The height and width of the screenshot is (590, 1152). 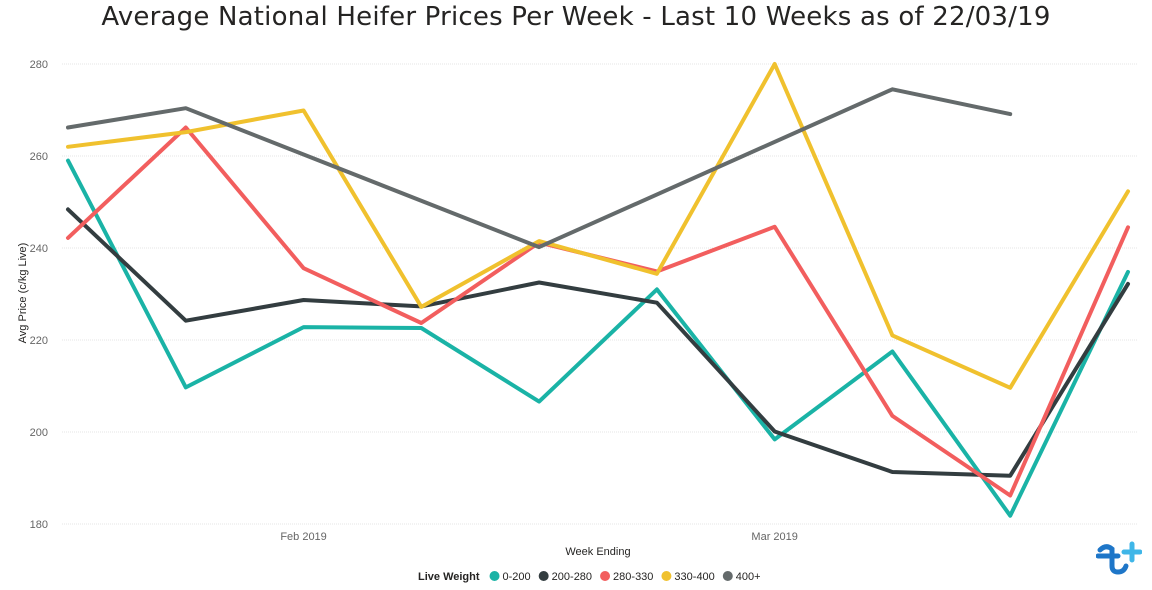 I want to click on legend-marker-400+, so click(x=727, y=576).